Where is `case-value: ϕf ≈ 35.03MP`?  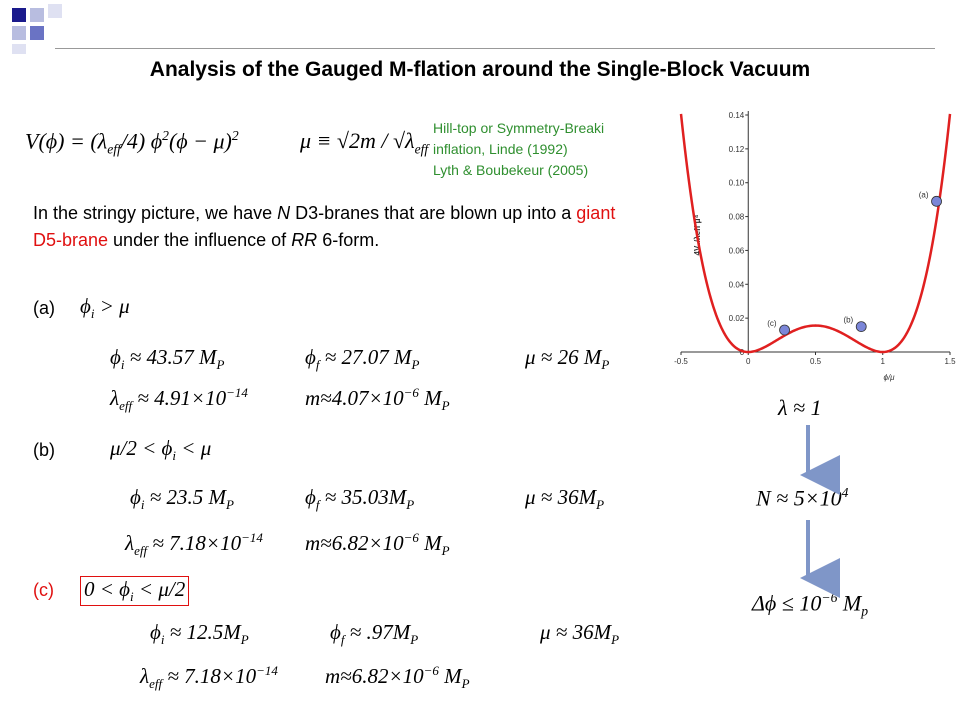
case-value: ϕf ≈ 35.03MP is located at coordinates (359, 499).